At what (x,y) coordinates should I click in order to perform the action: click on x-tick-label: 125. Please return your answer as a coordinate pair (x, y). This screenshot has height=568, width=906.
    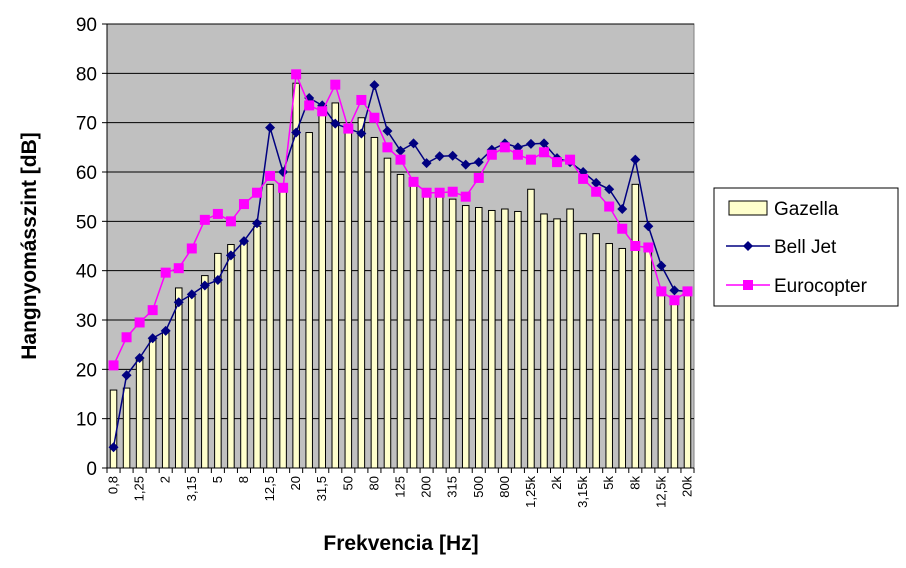
    Looking at the image, I should click on (400, 487).